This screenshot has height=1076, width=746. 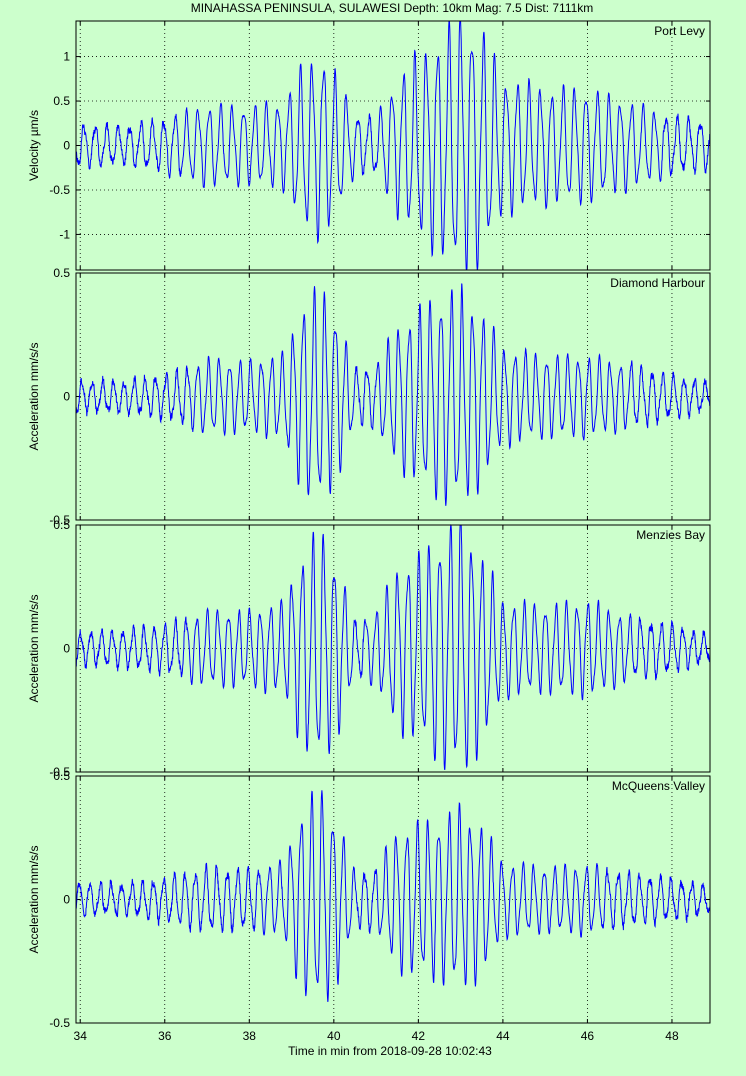 I want to click on x-tick-label: 42, so click(x=419, y=1036).